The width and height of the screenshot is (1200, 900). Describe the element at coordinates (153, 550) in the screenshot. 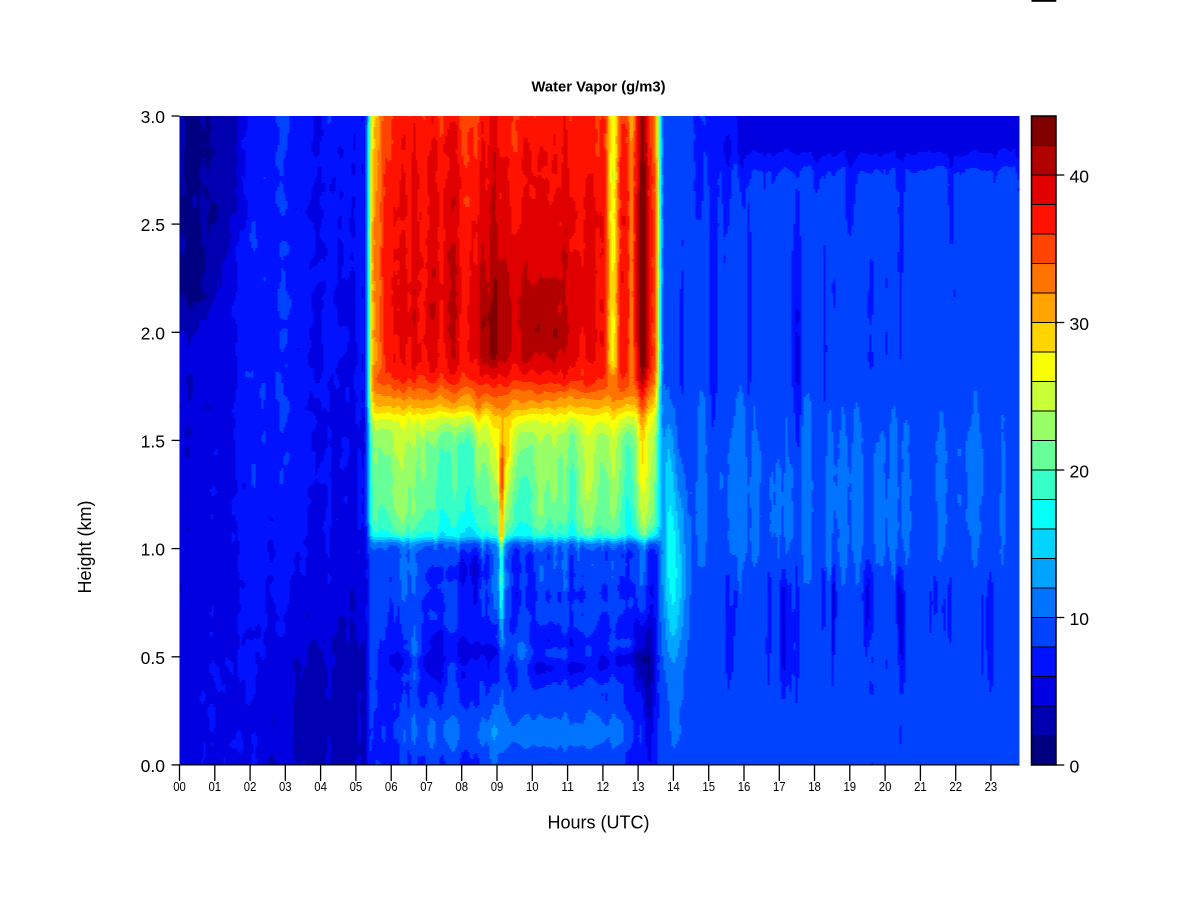

I see `svg-text: 1.0` at that location.